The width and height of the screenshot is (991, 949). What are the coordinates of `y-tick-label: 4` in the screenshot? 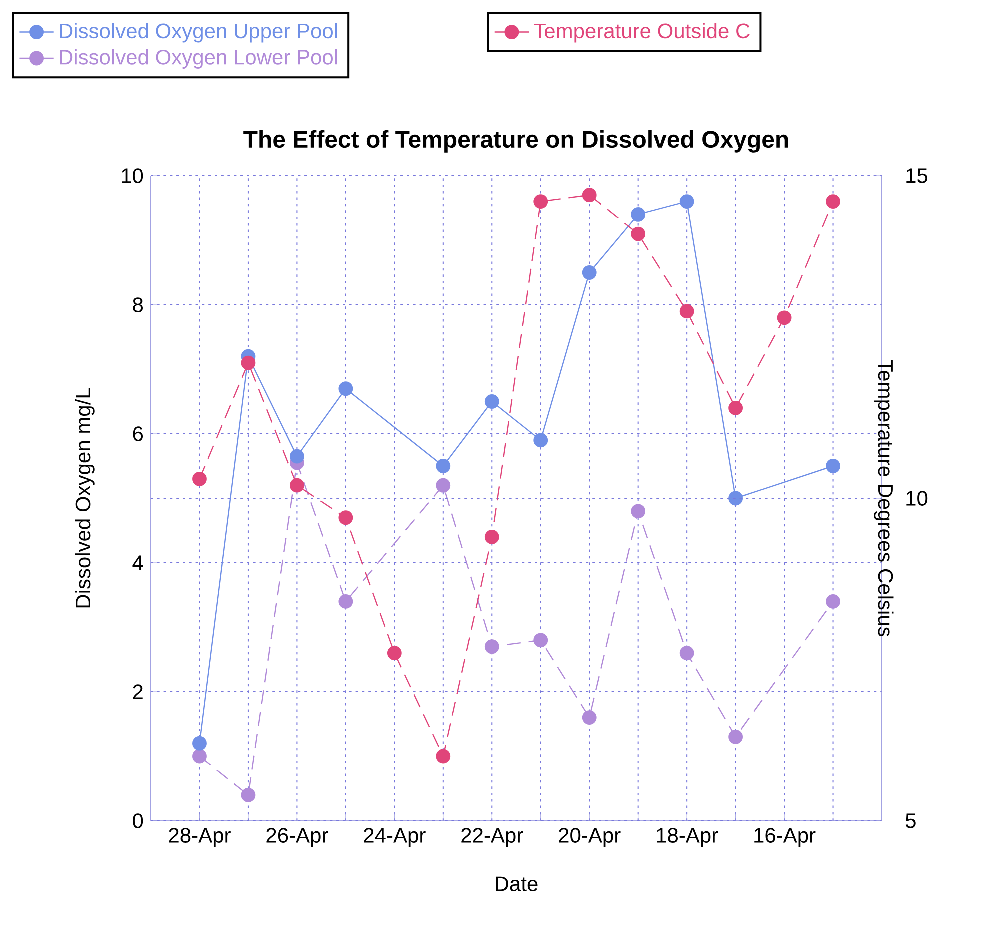 It's located at (138, 563).